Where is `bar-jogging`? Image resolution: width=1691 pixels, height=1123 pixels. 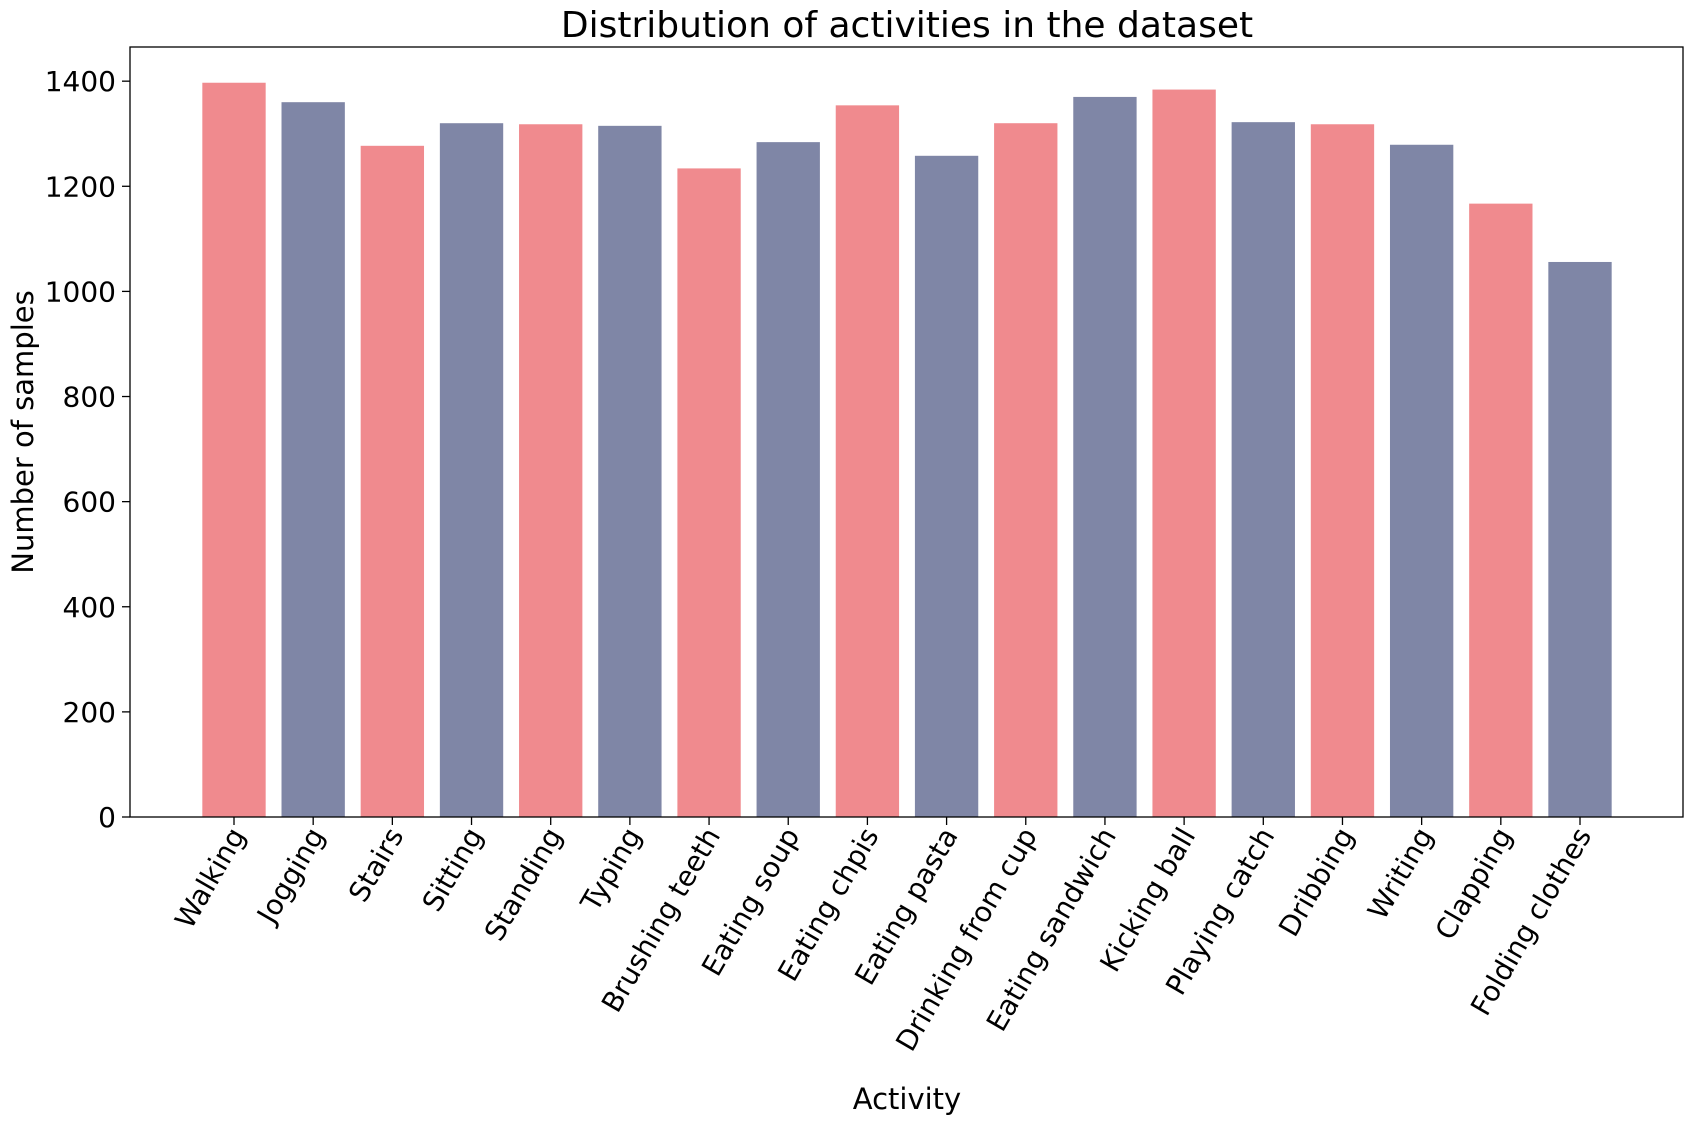 bar-jogging is located at coordinates (313, 459).